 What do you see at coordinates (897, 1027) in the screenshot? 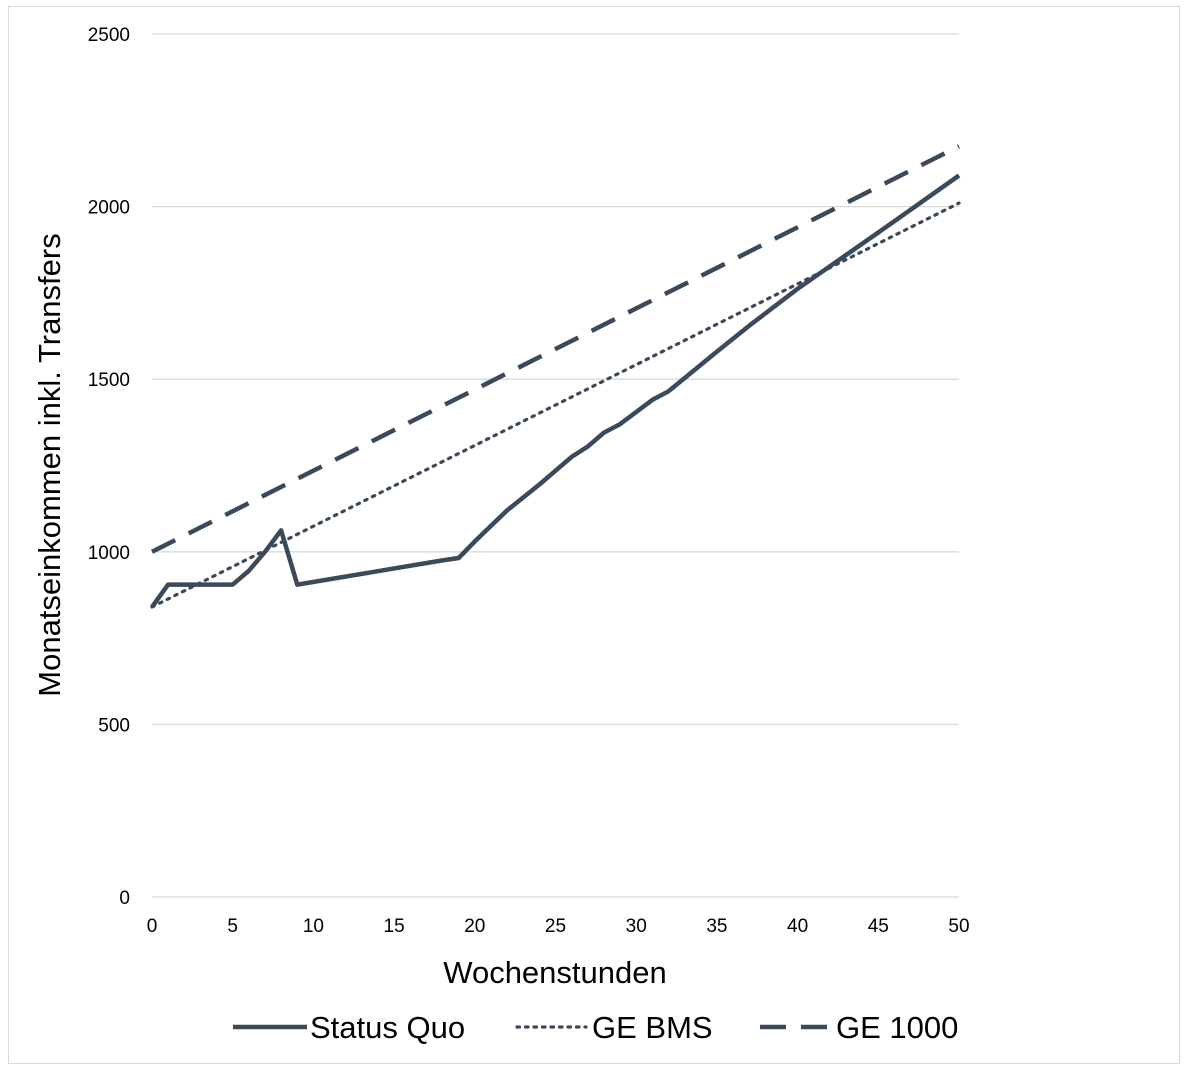
I see `legend-label-ge-1000: GE 1000` at bounding box center [897, 1027].